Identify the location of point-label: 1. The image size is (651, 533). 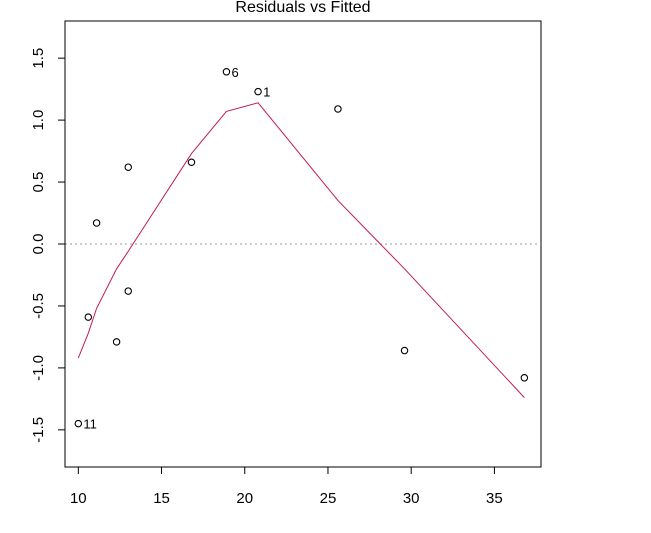
(266, 92).